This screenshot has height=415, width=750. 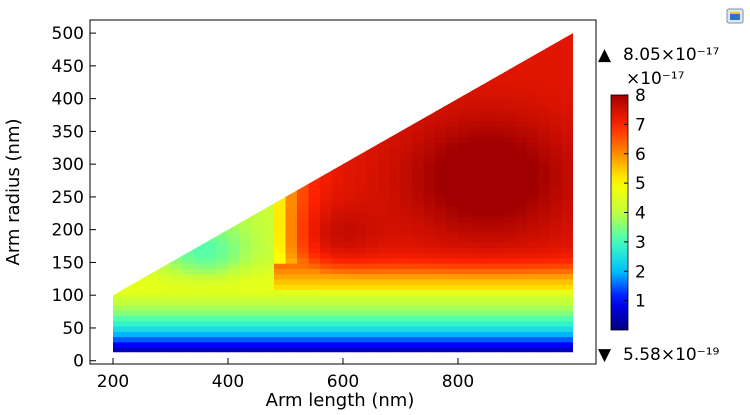 What do you see at coordinates (640, 125) in the screenshot?
I see `colorbar-tick-label: 7` at bounding box center [640, 125].